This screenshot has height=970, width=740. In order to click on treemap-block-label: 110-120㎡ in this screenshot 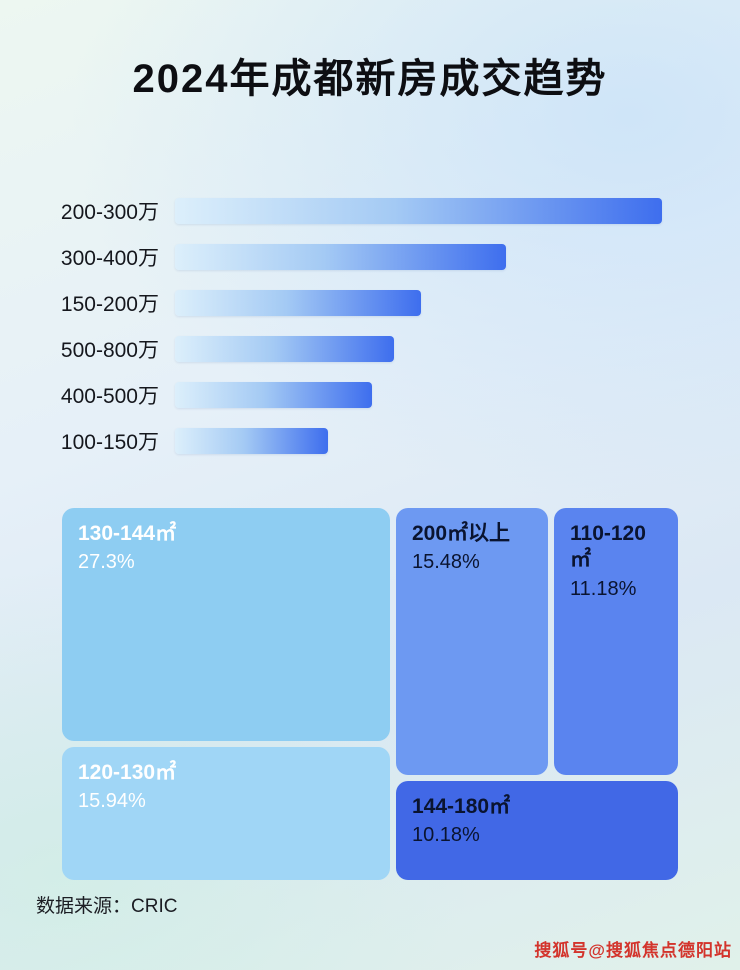, I will do `click(608, 547)`.